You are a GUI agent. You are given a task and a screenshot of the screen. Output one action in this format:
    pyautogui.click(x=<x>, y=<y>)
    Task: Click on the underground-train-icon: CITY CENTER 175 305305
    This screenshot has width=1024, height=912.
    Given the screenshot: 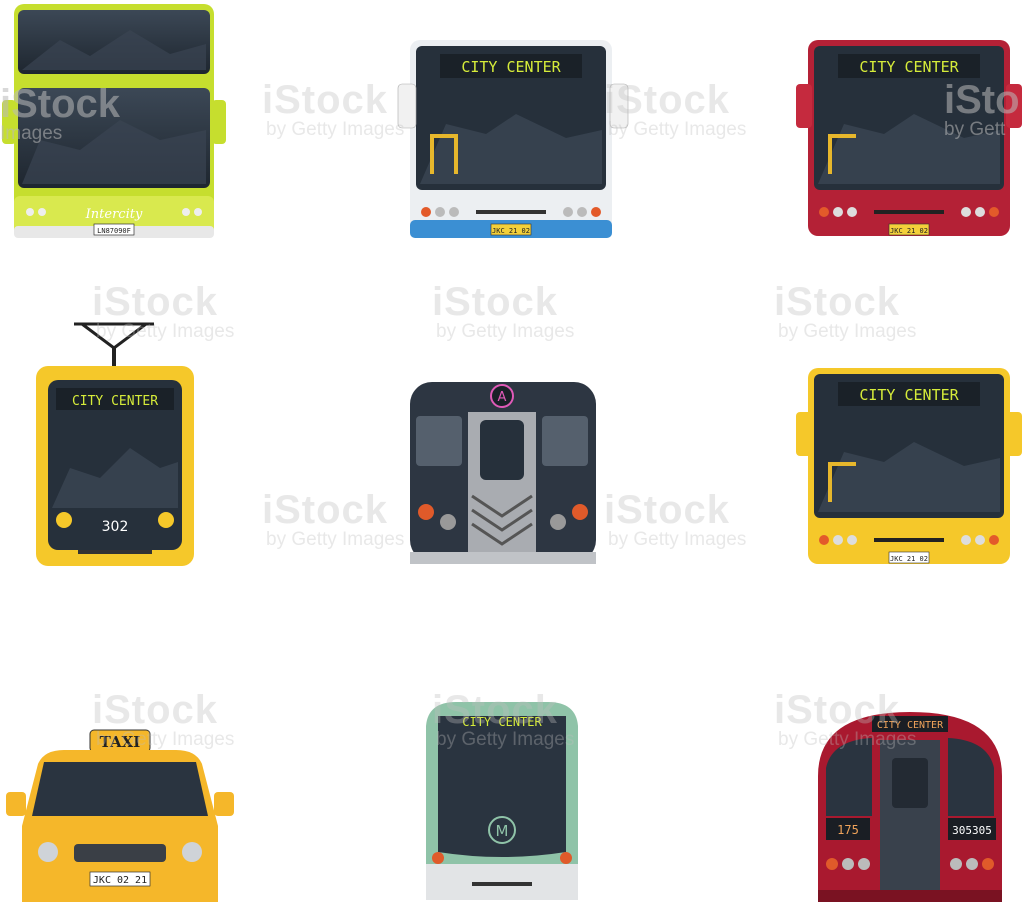 What is the action you would take?
    pyautogui.click(x=910, y=807)
    